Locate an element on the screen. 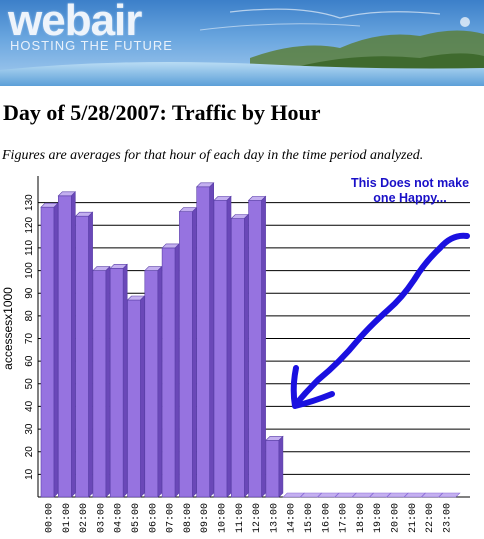 The height and width of the screenshot is (539, 484). x-tick-label: 15:00 is located at coordinates (309, 518).